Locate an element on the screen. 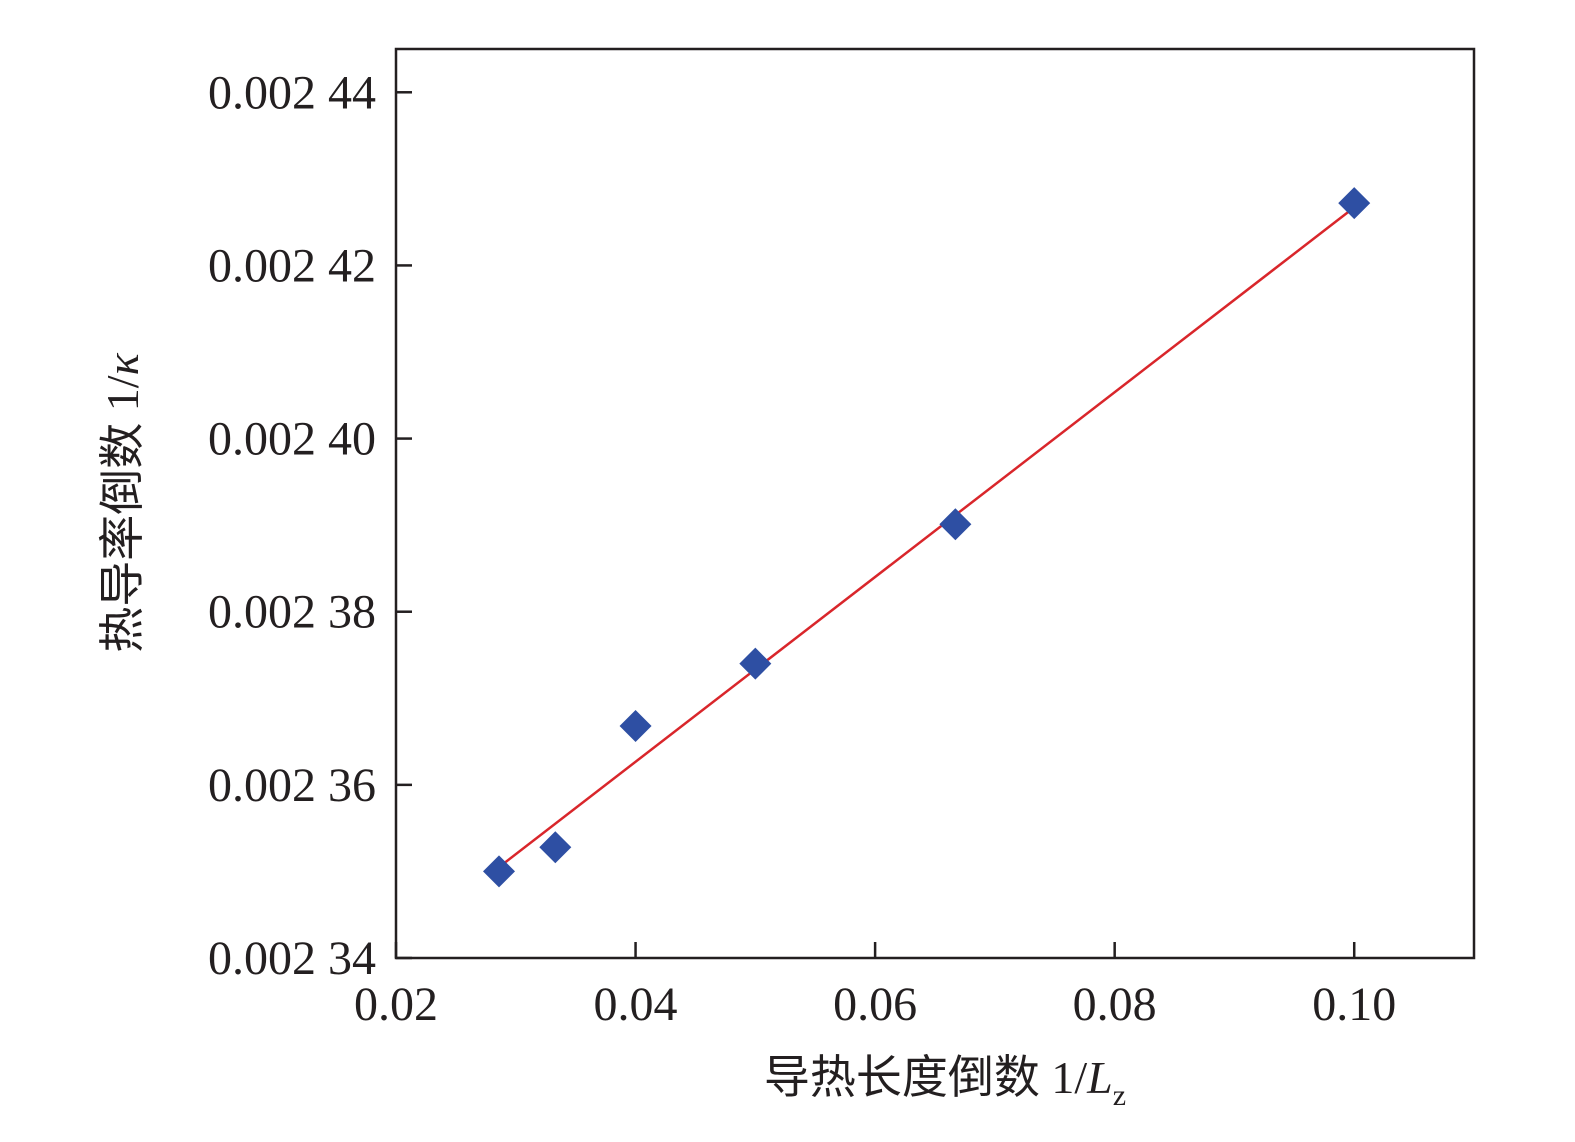 This screenshot has width=1575, height=1142. y-tick-label: 0.002 42 is located at coordinates (292, 265).